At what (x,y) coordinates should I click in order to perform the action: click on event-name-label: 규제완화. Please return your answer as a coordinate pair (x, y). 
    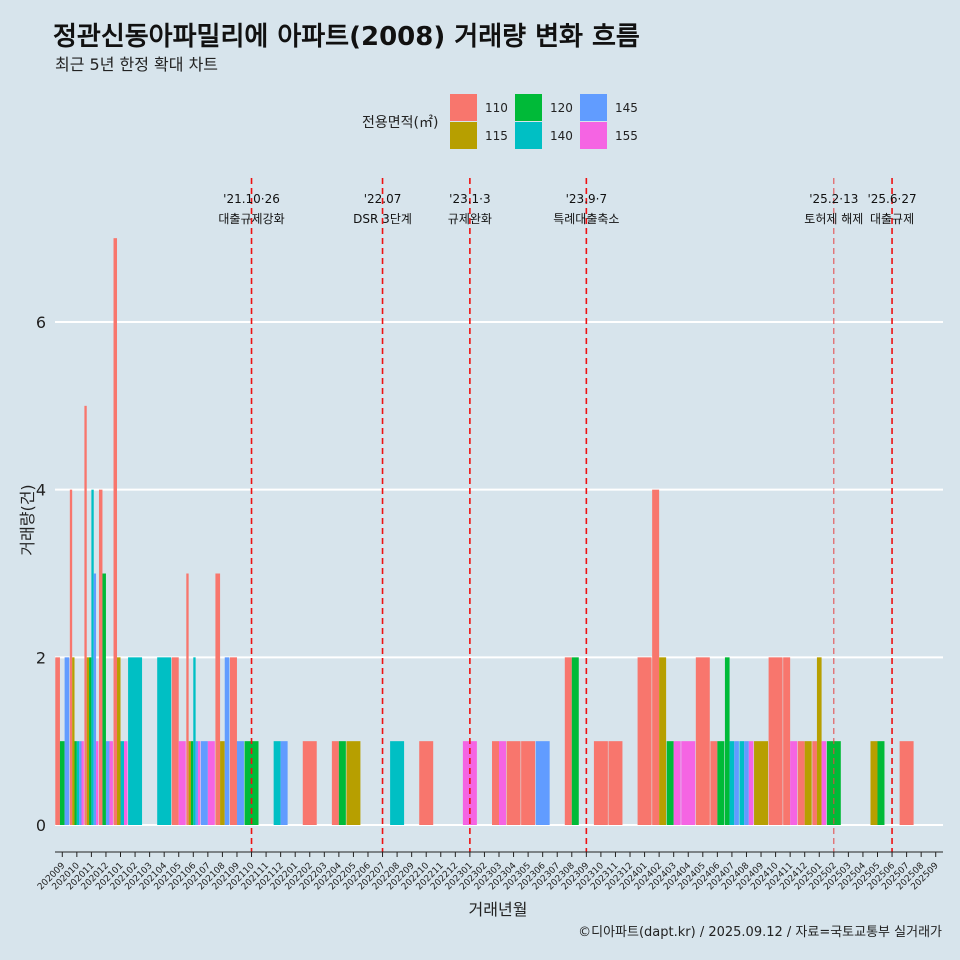
    Looking at the image, I should click on (470, 219).